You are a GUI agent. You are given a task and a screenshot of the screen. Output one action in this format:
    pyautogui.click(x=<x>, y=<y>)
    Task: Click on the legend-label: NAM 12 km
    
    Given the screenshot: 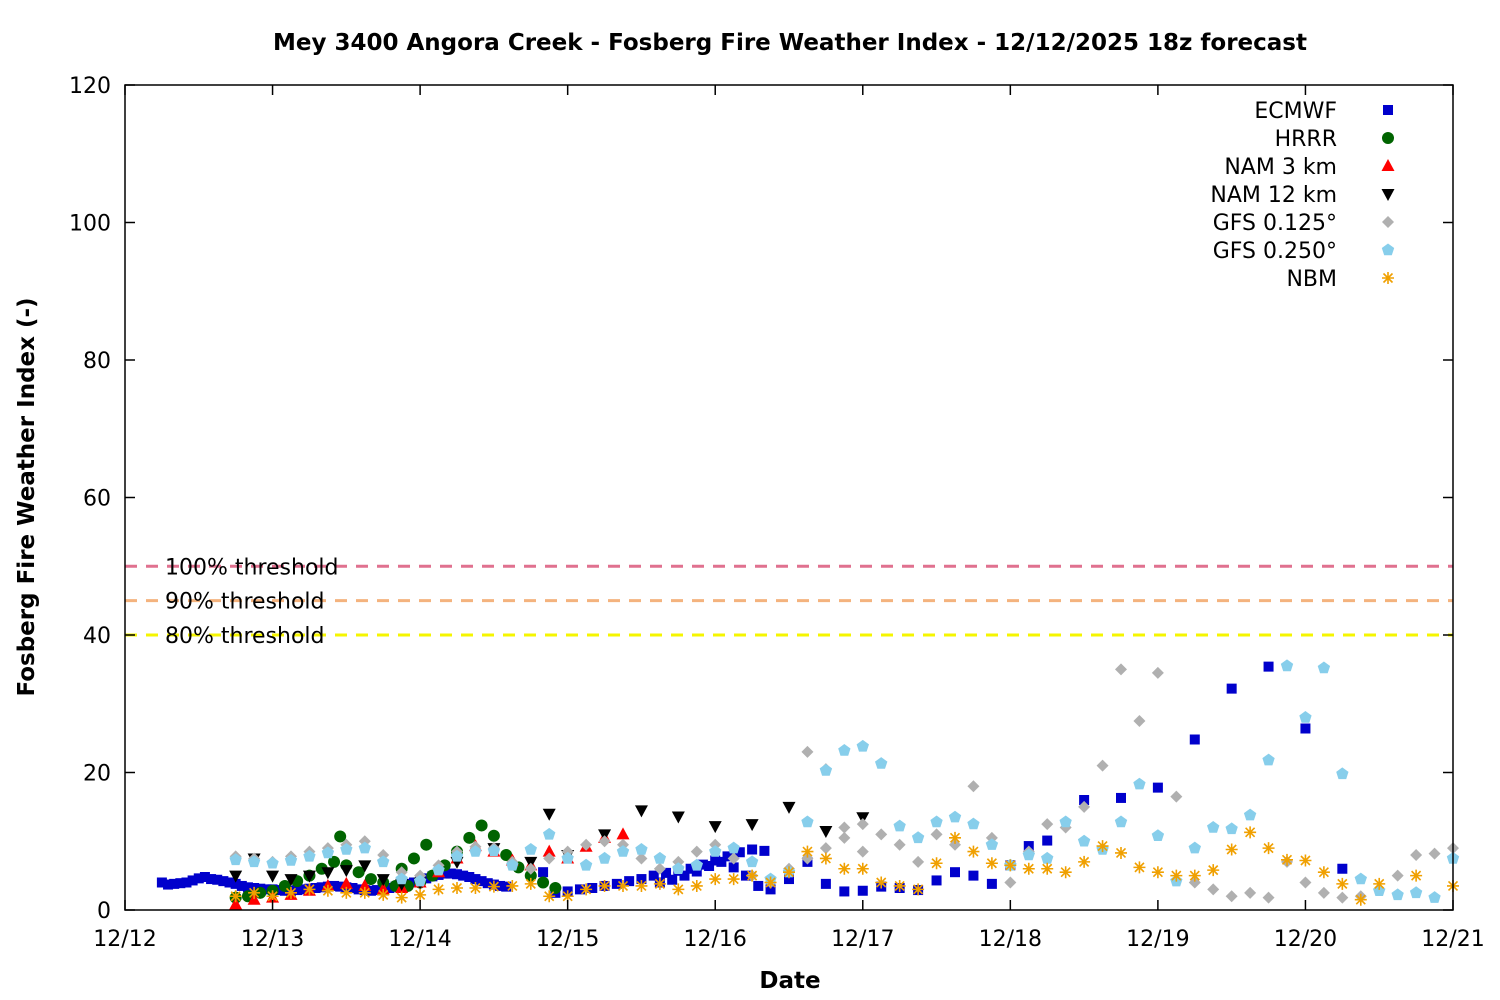 What is the action you would take?
    pyautogui.click(x=1273, y=195)
    